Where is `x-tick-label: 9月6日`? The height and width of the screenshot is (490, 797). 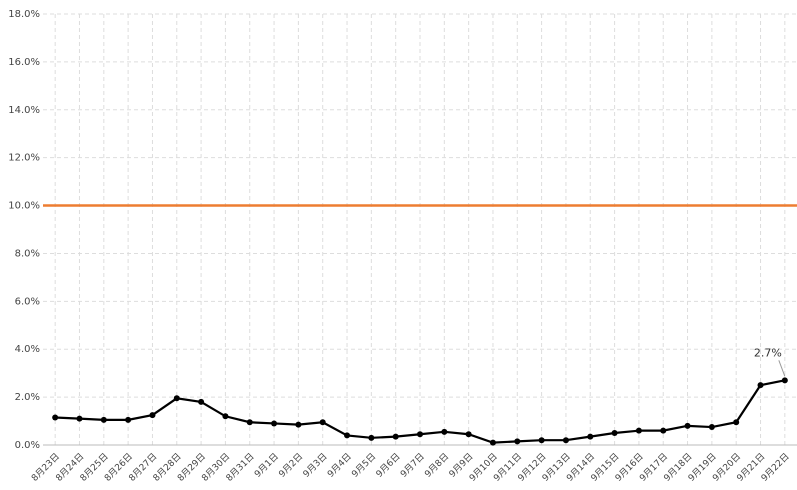
x-tick-label: 9月6日 is located at coordinates (388, 465).